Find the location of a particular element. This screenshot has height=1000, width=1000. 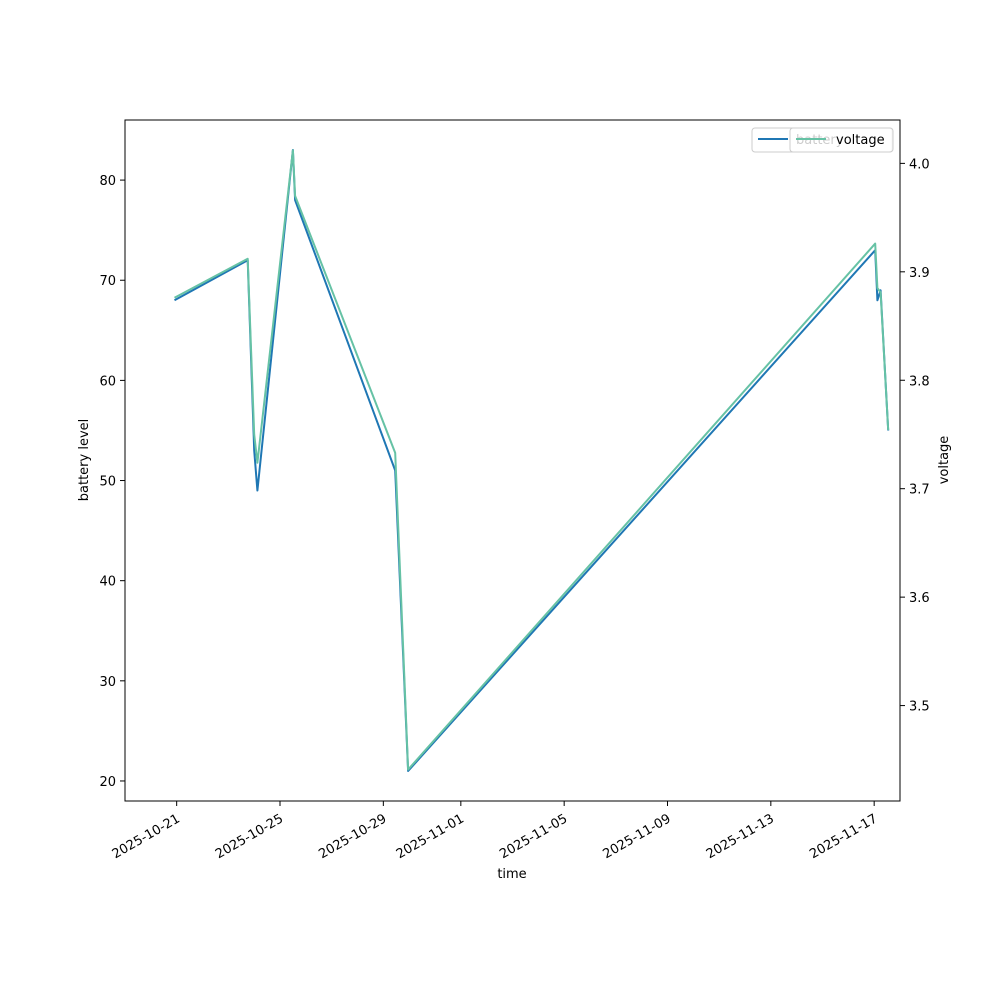

y-tick-label: 60 is located at coordinates (107, 381).